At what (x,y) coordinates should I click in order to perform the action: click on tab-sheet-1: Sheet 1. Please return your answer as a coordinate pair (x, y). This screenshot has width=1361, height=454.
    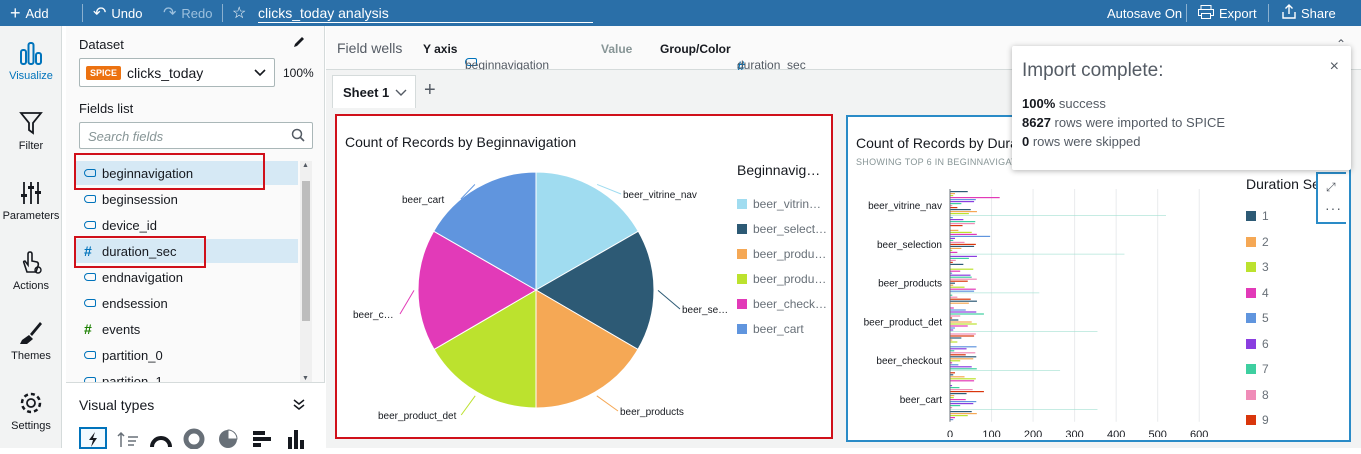
    Looking at the image, I should click on (374, 91).